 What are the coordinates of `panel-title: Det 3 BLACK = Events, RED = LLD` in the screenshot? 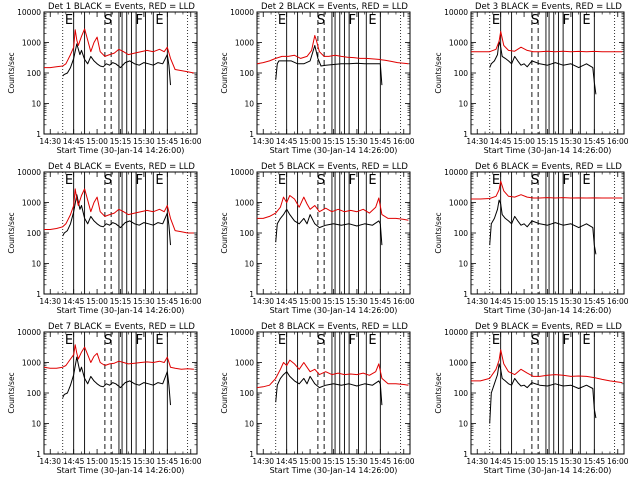 It's located at (548, 7).